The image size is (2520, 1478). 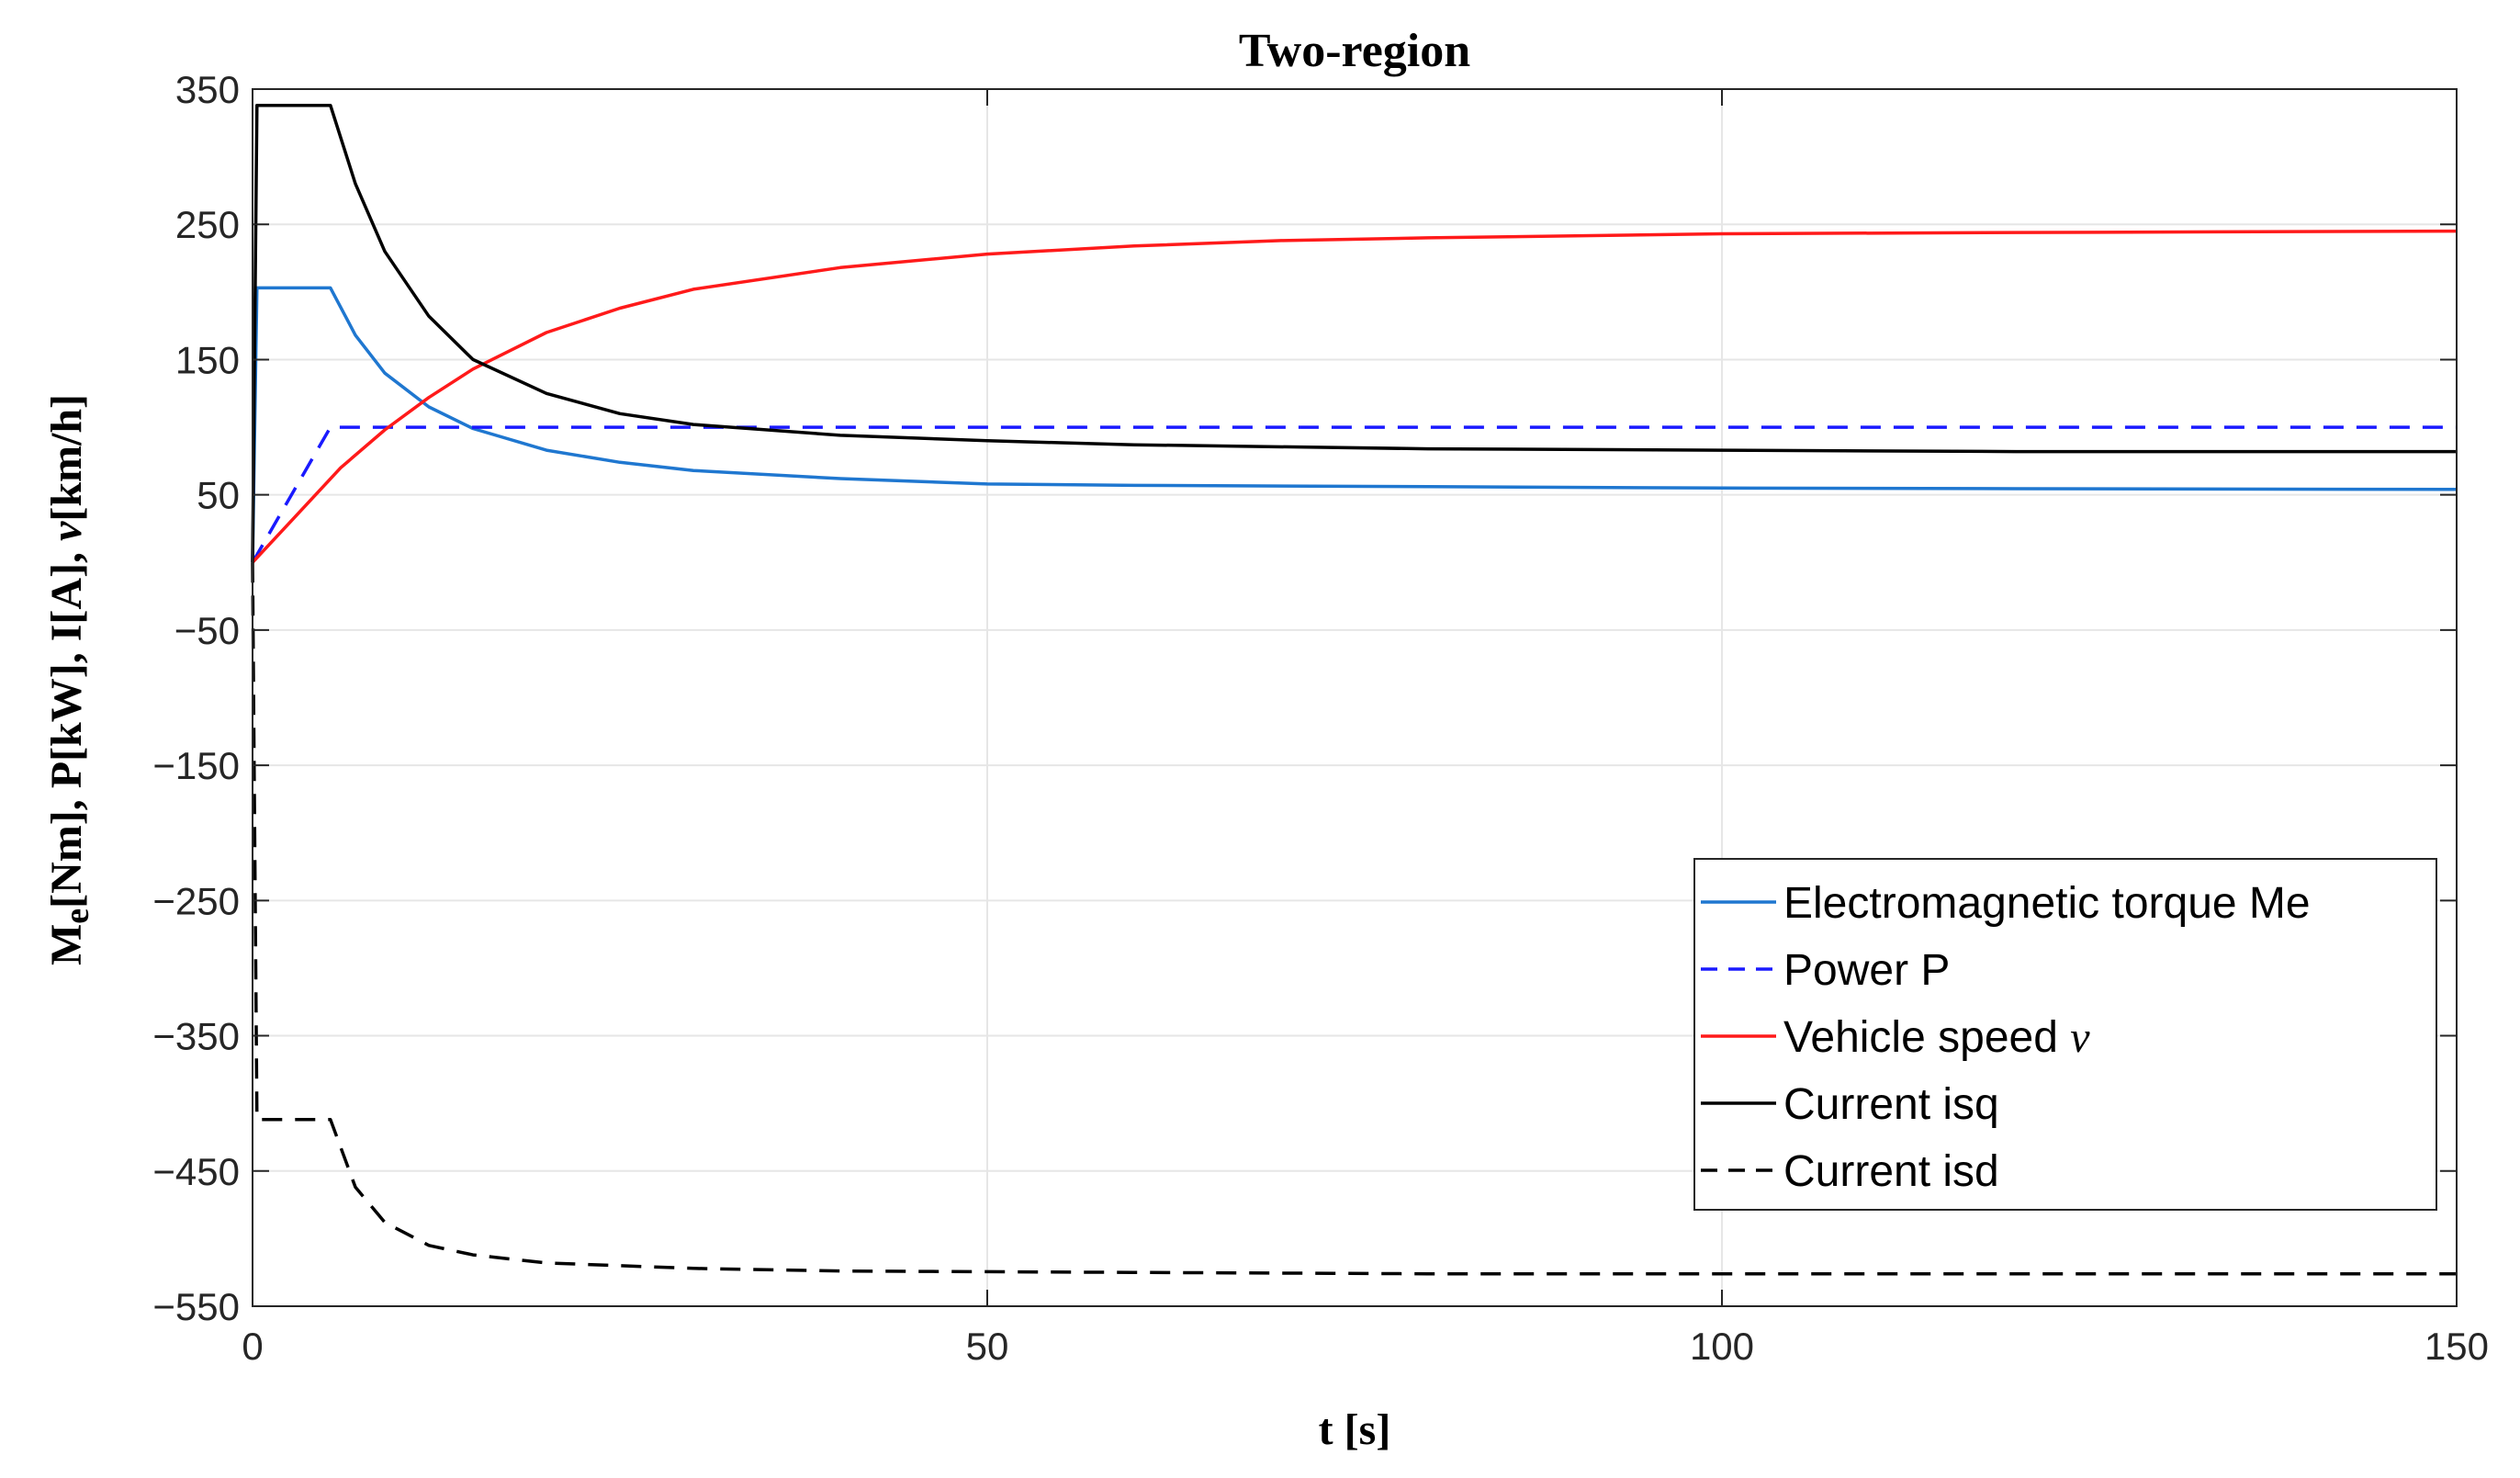 What do you see at coordinates (207, 224) in the screenshot?
I see `y-tick-label-1: 250` at bounding box center [207, 224].